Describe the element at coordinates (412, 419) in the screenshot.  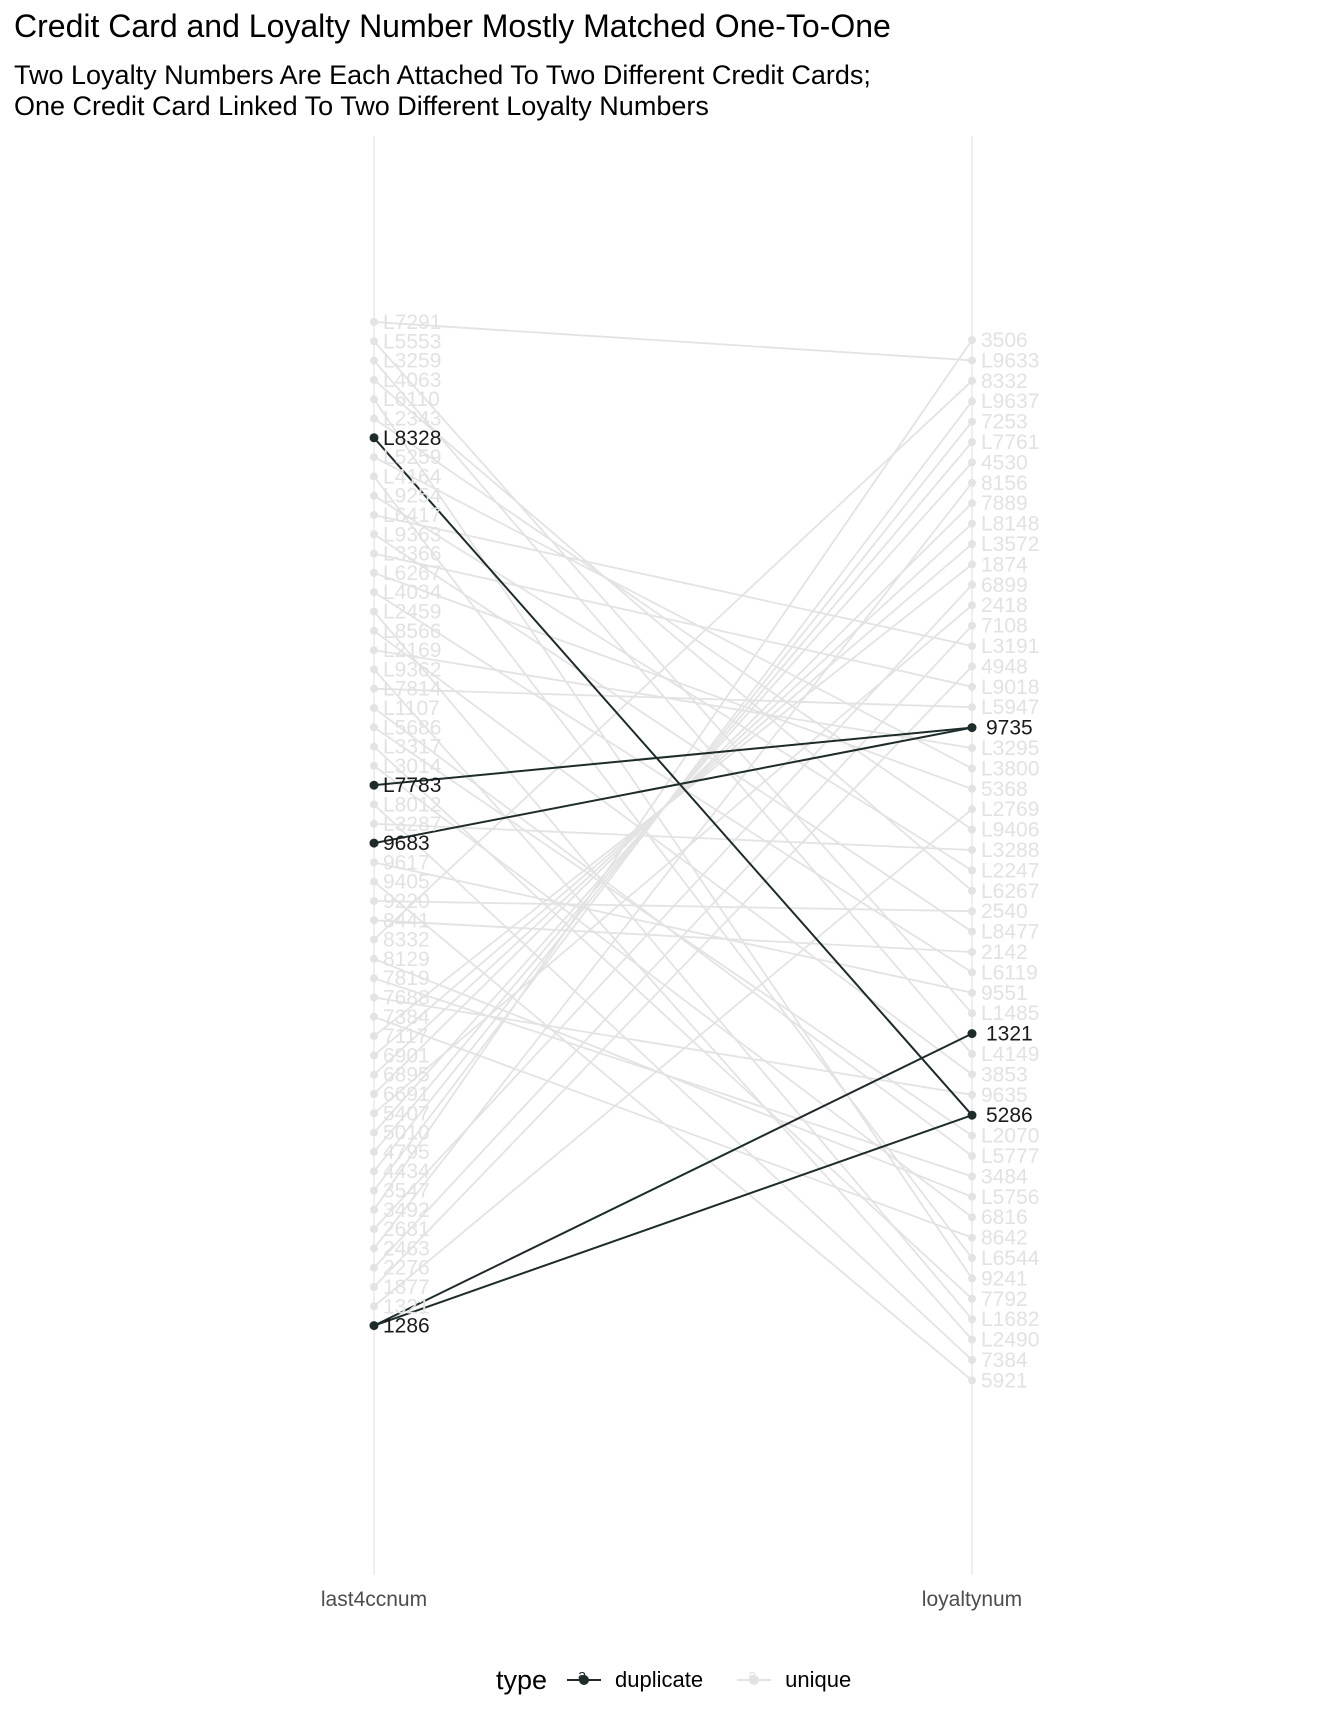
I see `left-point-label: L2343` at that location.